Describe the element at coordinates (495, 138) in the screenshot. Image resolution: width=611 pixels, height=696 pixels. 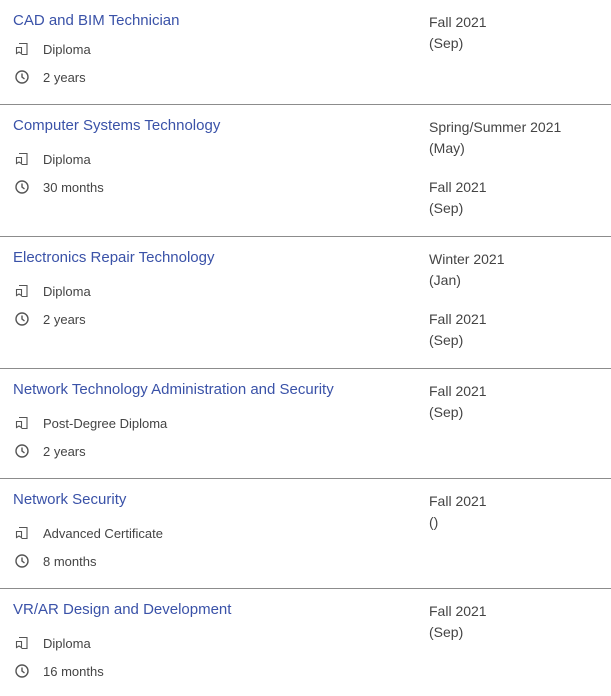
I see `intake-entry: Spring/Summer 2021 (May)` at that location.